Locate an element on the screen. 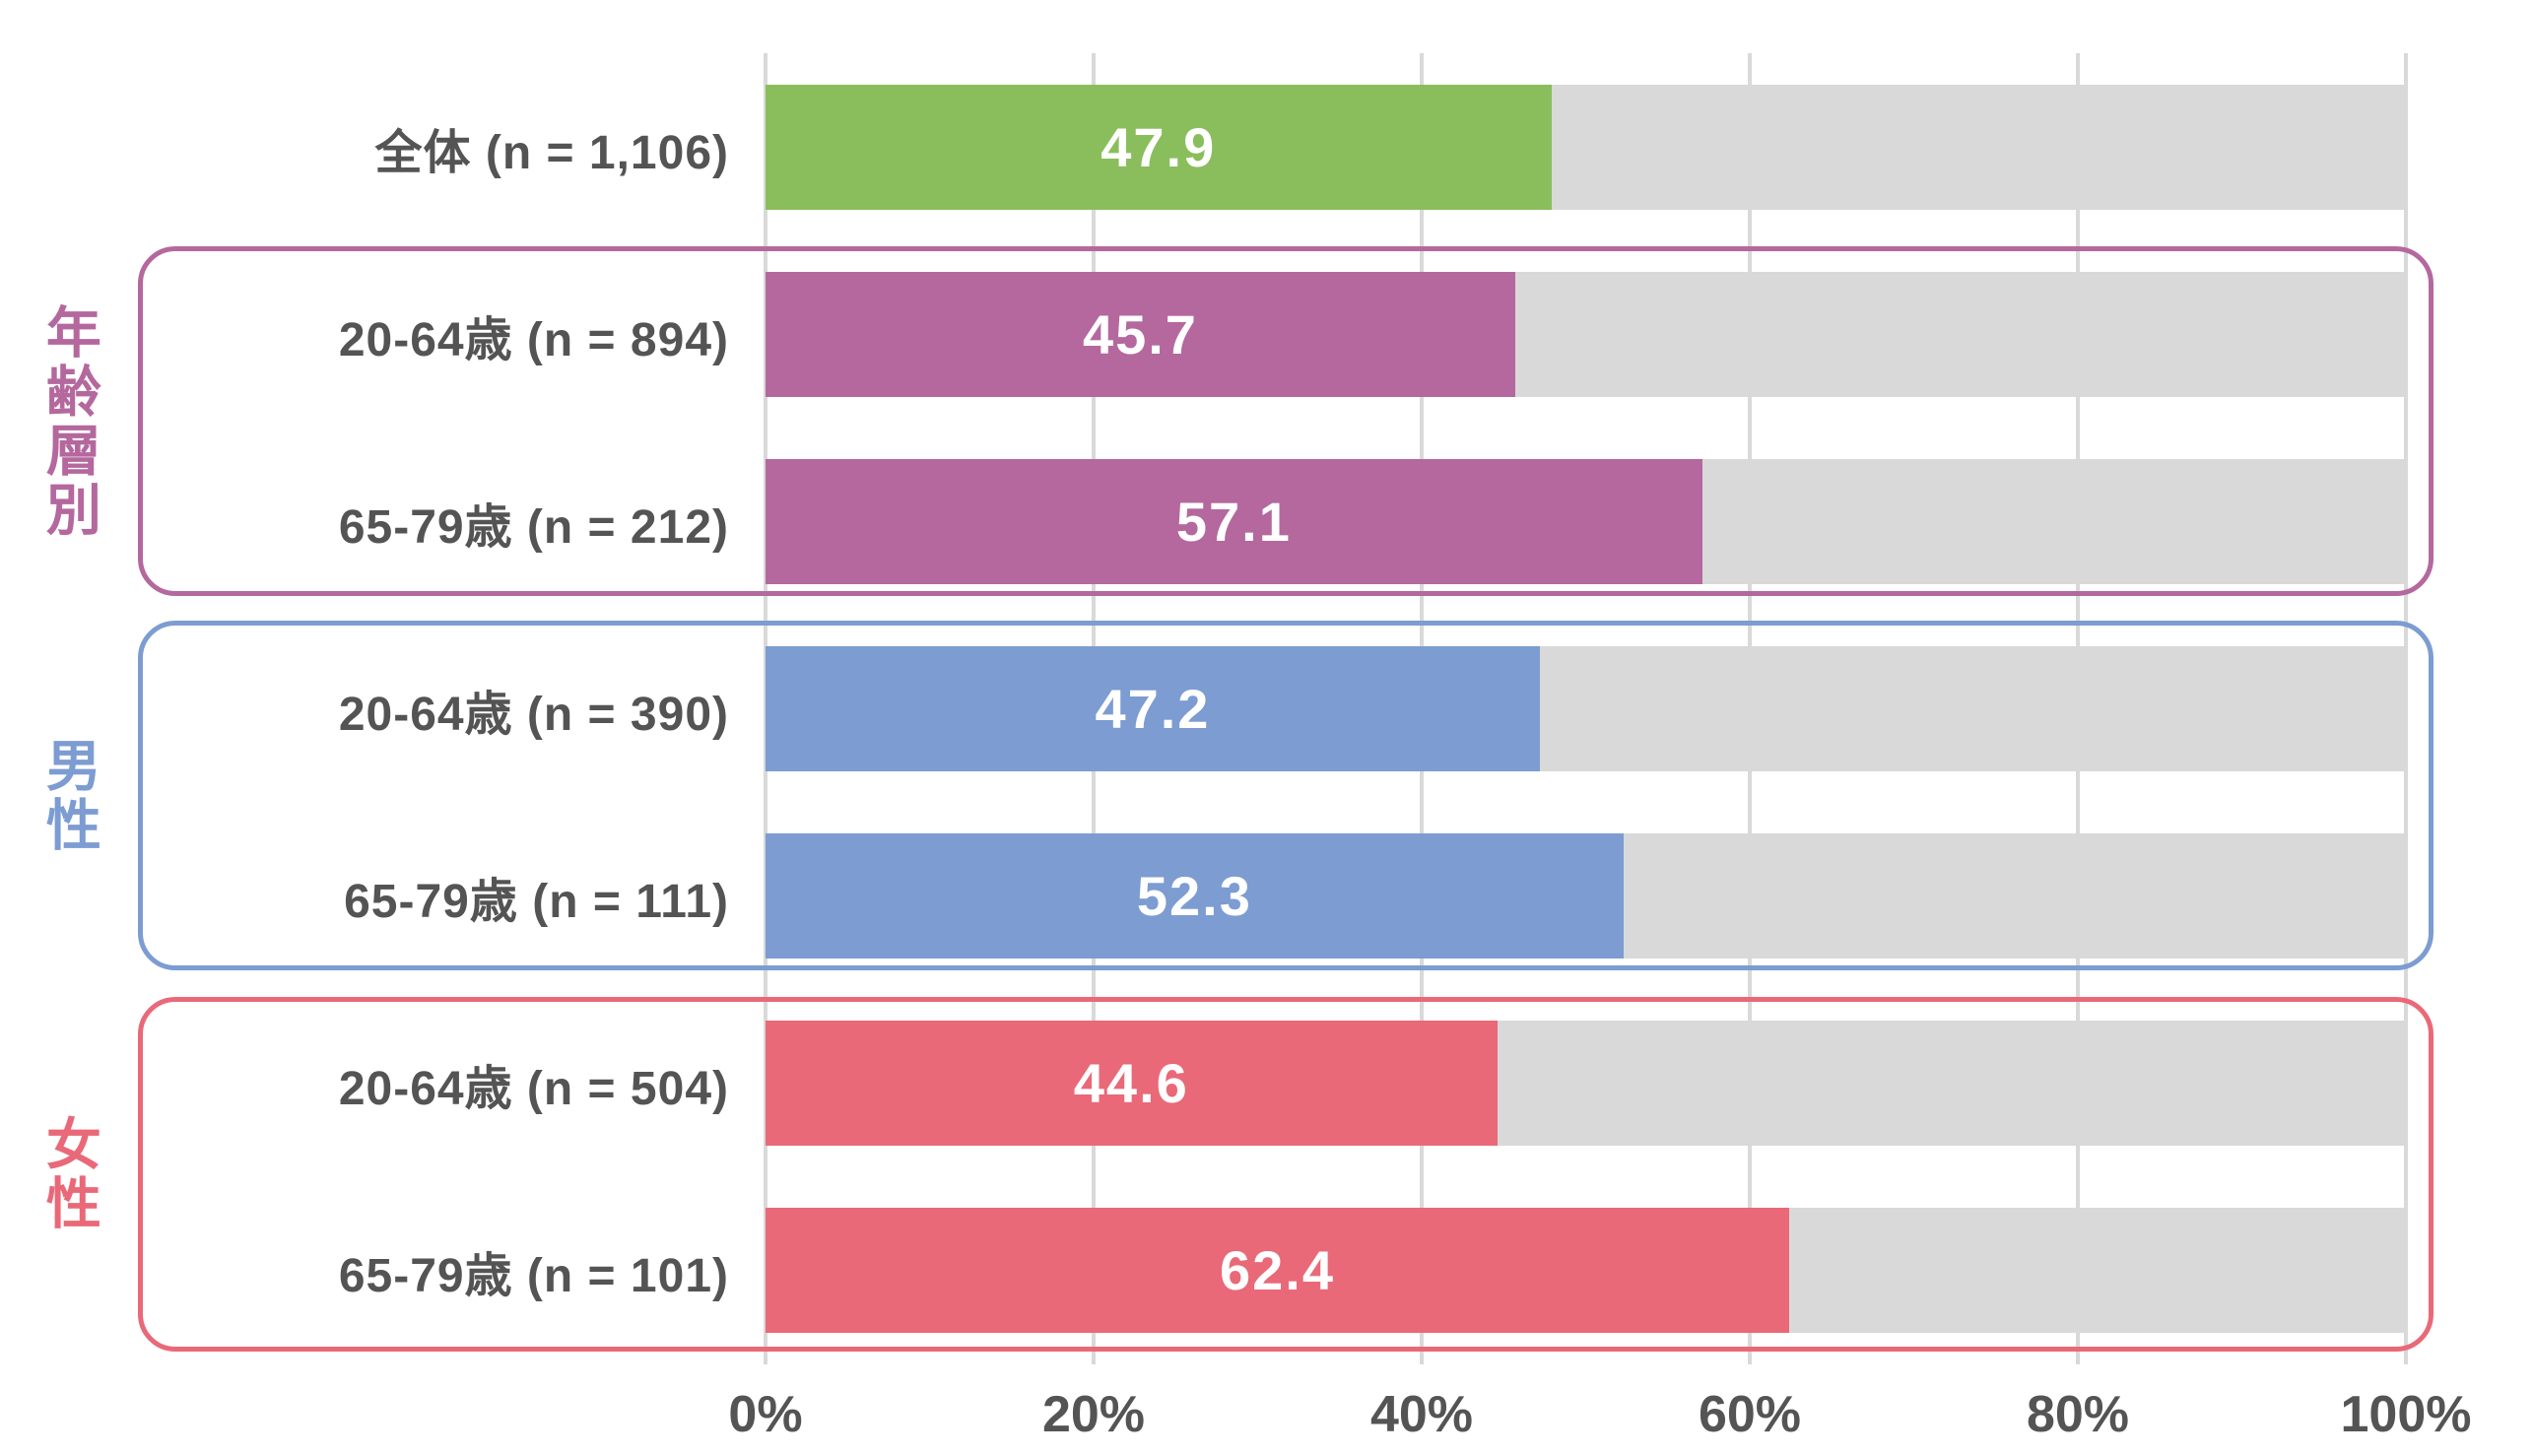 This screenshot has height=1456, width=2534. bar-track: 44.6 is located at coordinates (1586, 1083).